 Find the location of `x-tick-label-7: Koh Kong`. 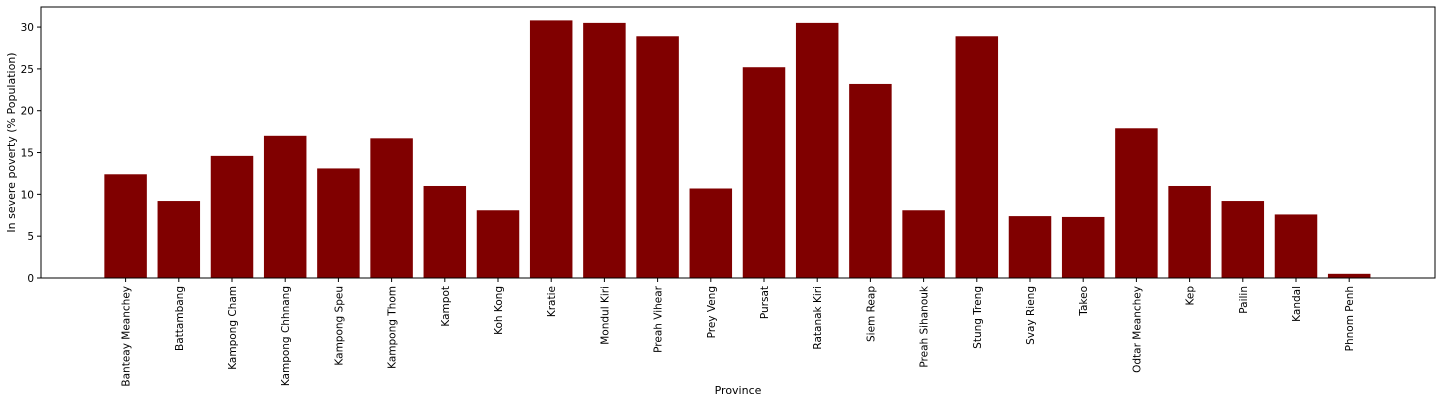

x-tick-label-7: Koh Kong is located at coordinates (499, 310).